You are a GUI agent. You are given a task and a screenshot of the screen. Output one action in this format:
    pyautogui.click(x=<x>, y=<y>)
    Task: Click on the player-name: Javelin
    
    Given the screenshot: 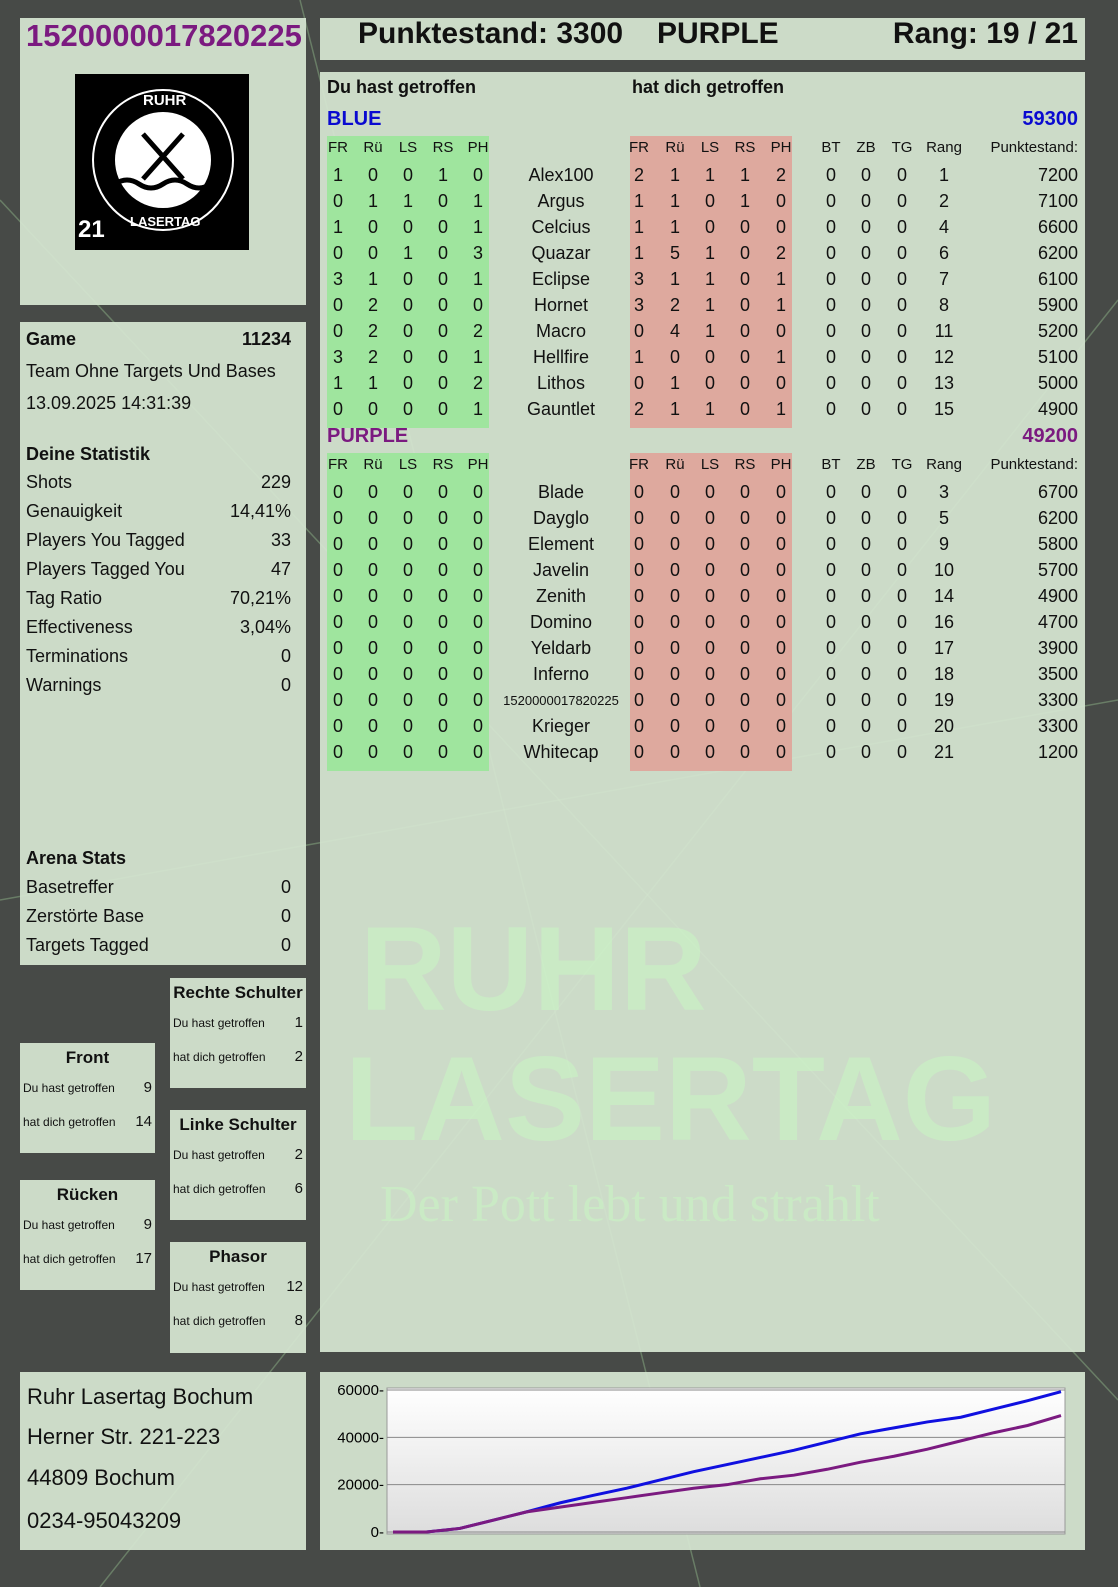 What is the action you would take?
    pyautogui.click(x=561, y=570)
    